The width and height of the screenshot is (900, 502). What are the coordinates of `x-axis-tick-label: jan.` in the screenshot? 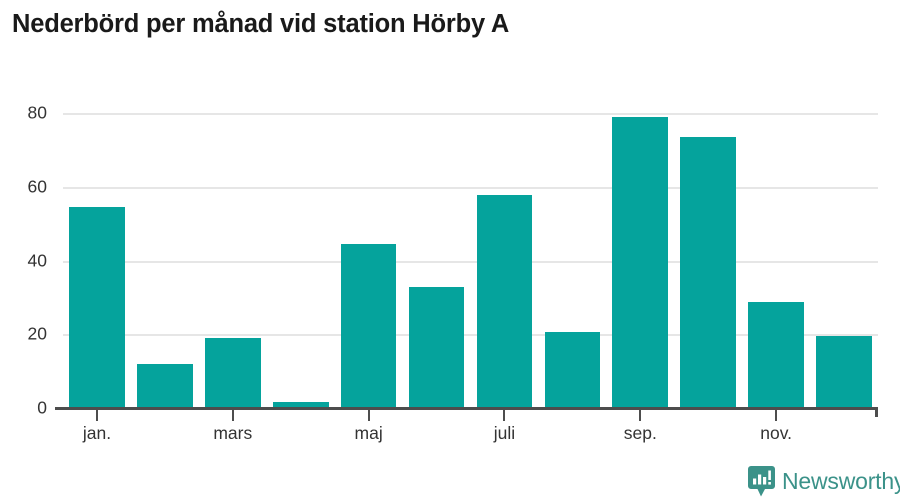 It's located at (97, 433).